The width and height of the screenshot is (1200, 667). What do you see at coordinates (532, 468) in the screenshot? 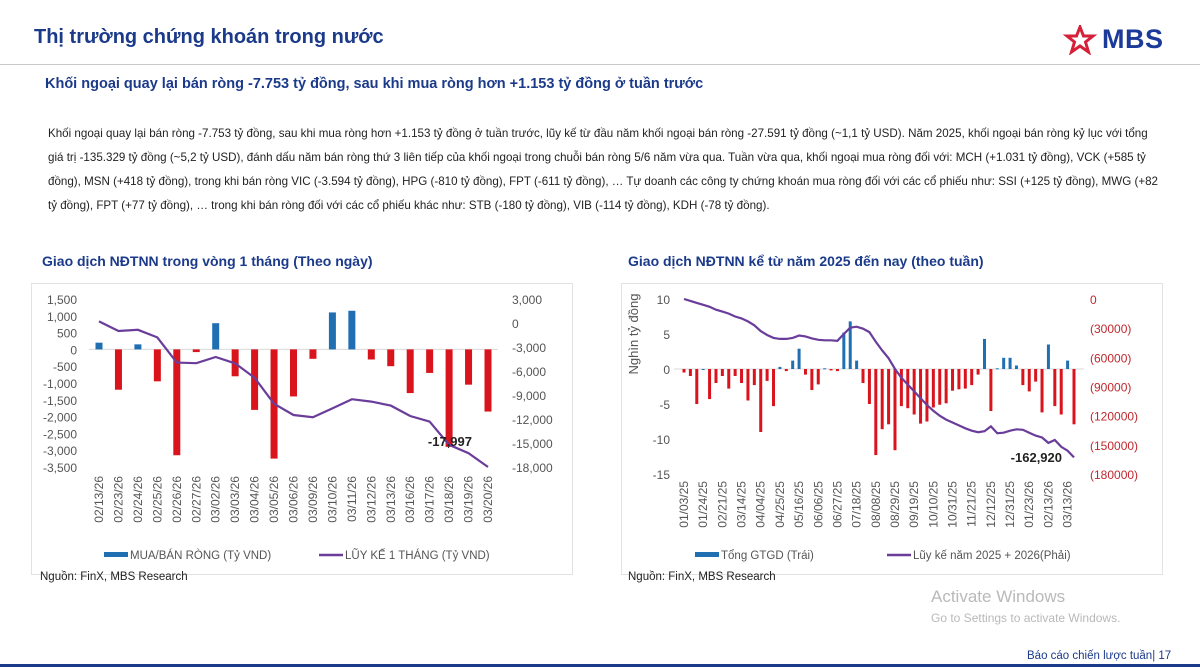
I see `right-axis-tick: -18,000` at bounding box center [532, 468].